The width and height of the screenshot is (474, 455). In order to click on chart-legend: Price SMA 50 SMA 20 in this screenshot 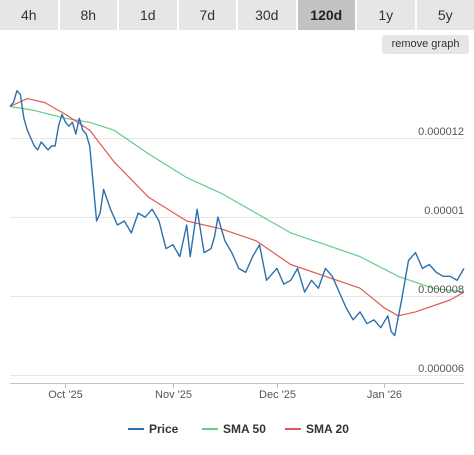, I will do `click(237, 429)`.